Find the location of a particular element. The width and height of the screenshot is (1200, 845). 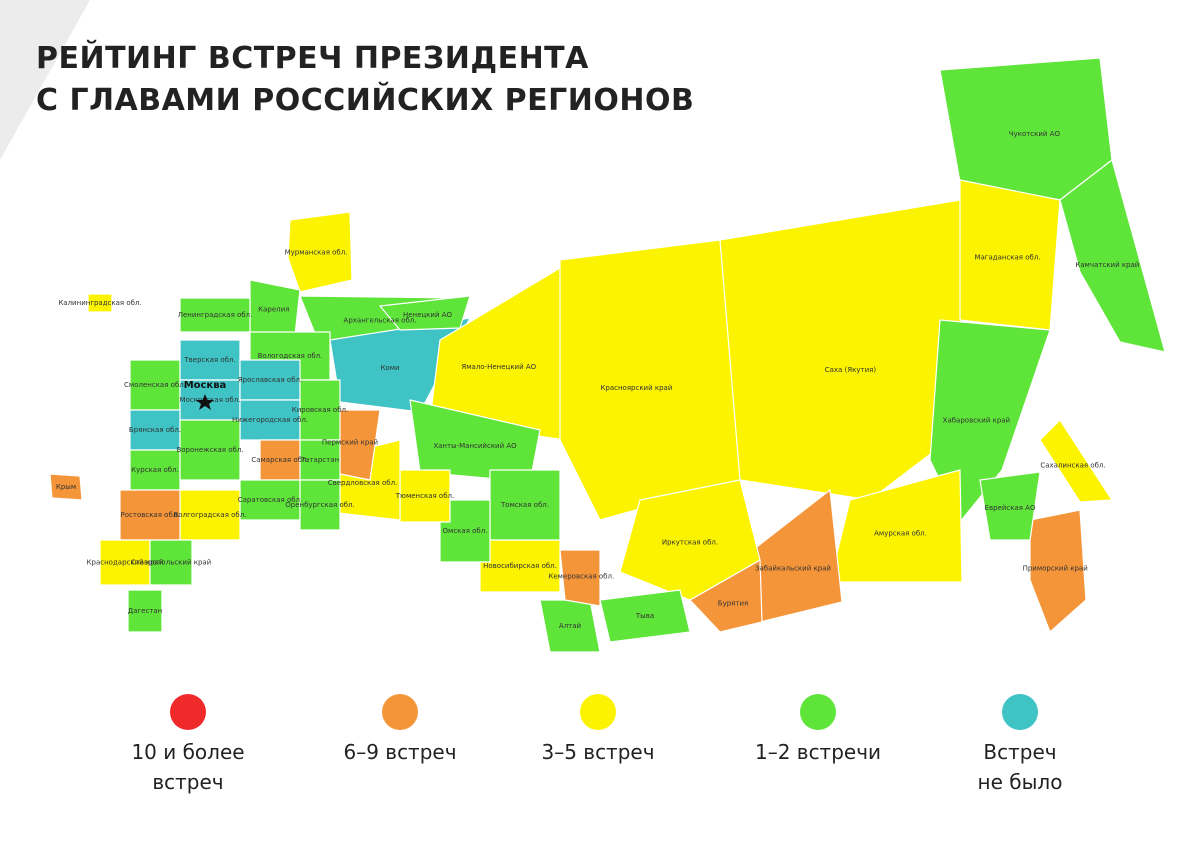

region-label: Карелия is located at coordinates (273, 309).